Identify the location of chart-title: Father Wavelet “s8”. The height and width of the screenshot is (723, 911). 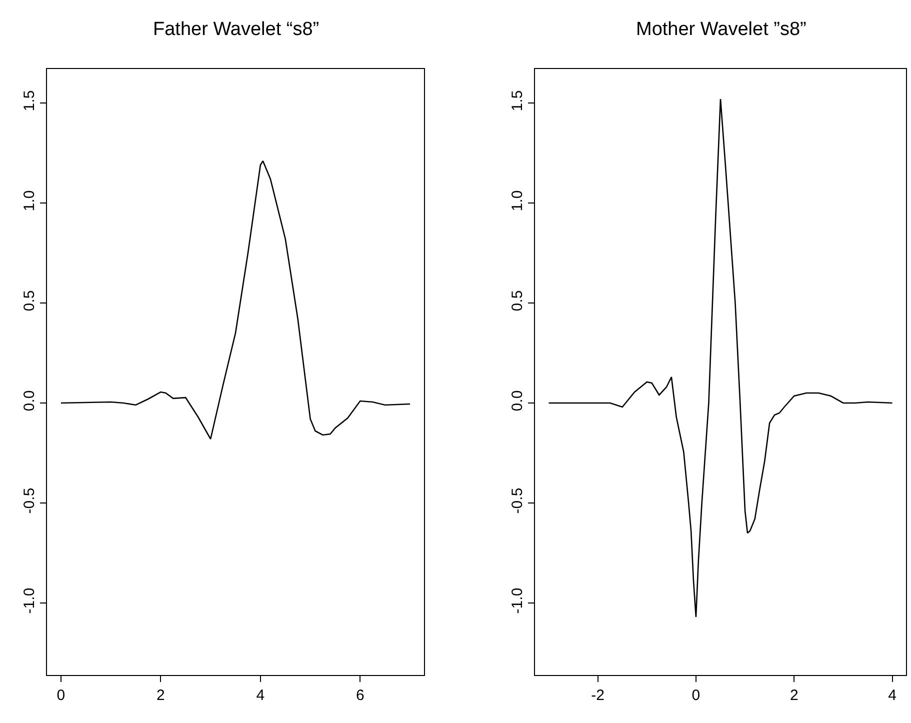
(236, 29).